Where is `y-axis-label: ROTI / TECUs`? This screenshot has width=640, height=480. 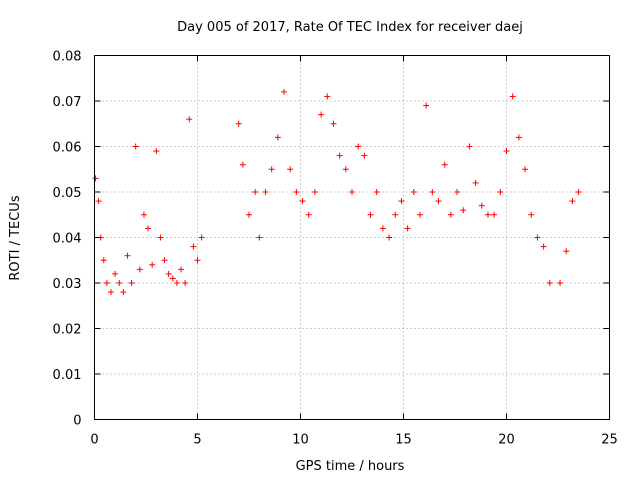 y-axis-label: ROTI / TECUs is located at coordinates (15, 237).